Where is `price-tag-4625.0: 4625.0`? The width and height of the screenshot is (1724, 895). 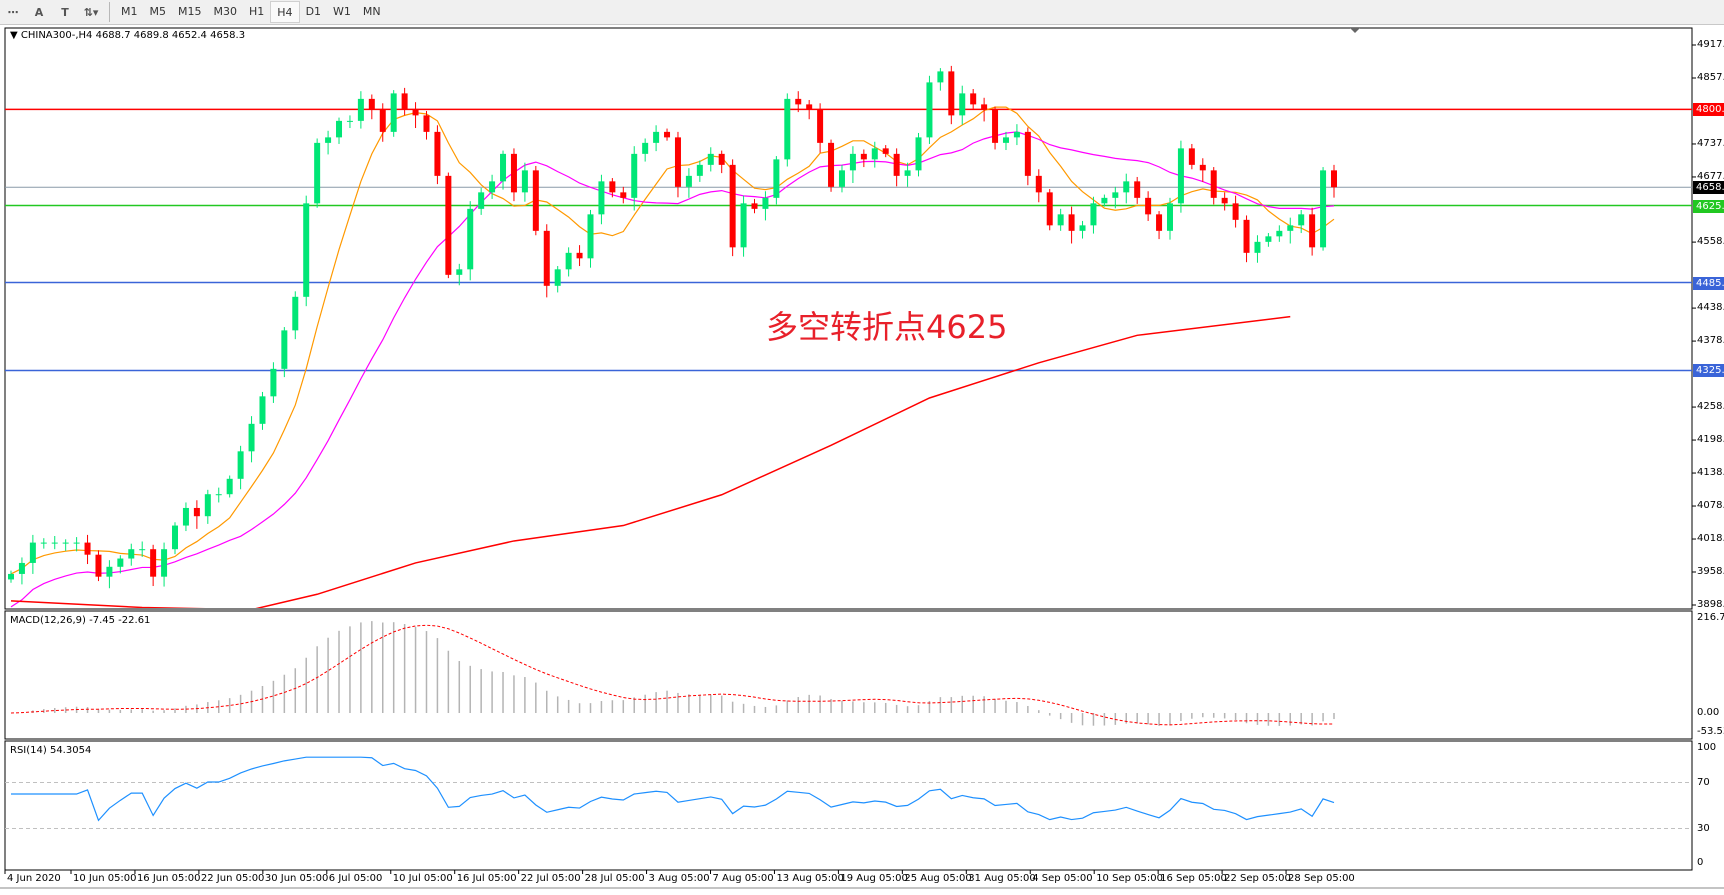 price-tag-4625.0: 4625.0 is located at coordinates (1708, 206).